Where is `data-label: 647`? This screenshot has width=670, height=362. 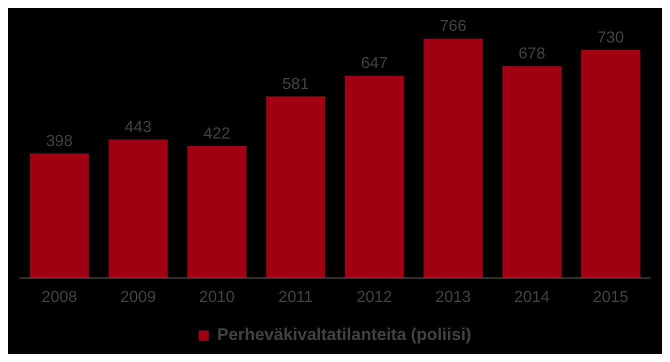 data-label: 647 is located at coordinates (374, 63).